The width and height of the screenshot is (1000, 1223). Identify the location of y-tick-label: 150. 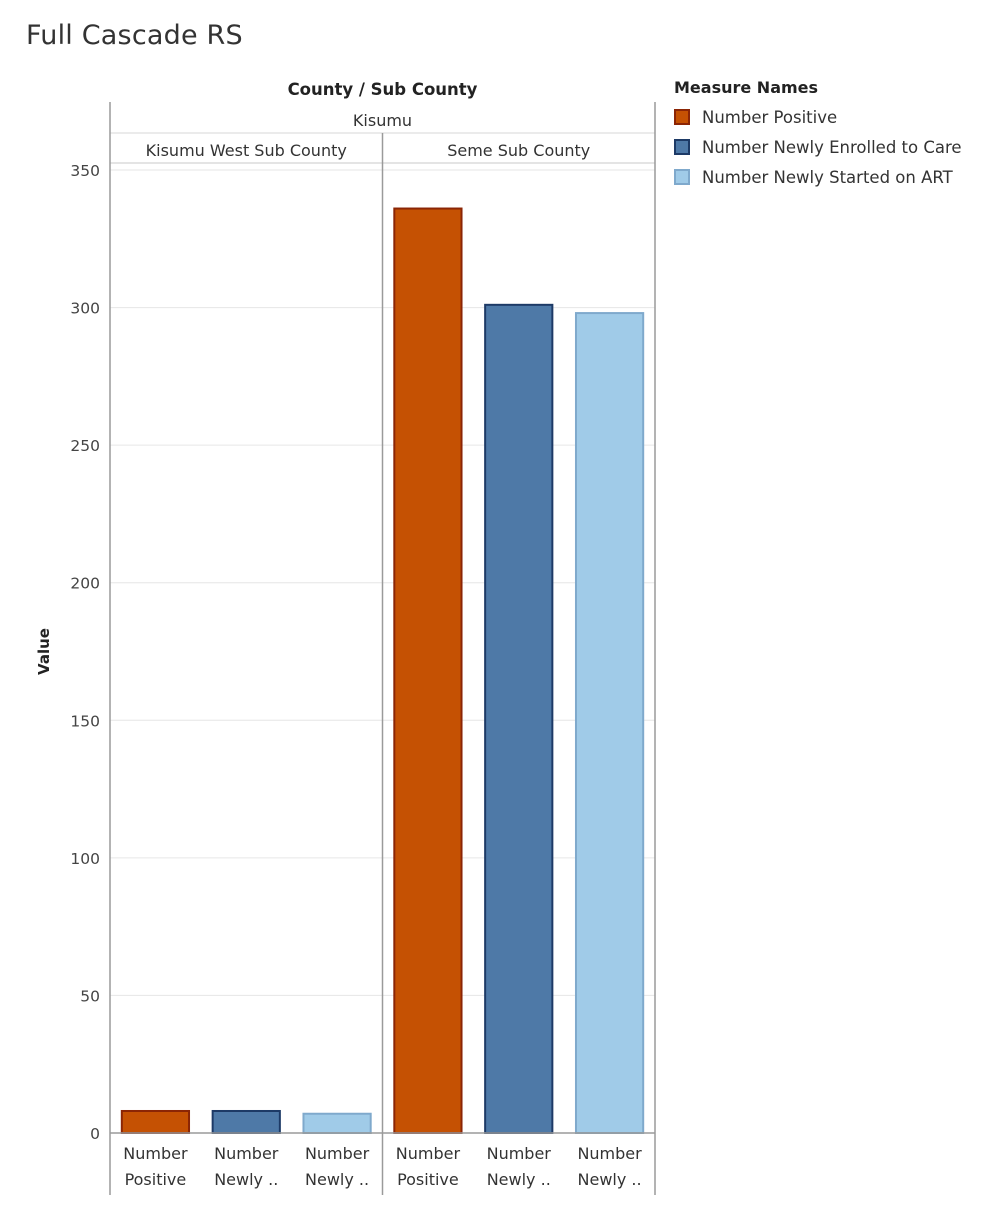
(85, 721).